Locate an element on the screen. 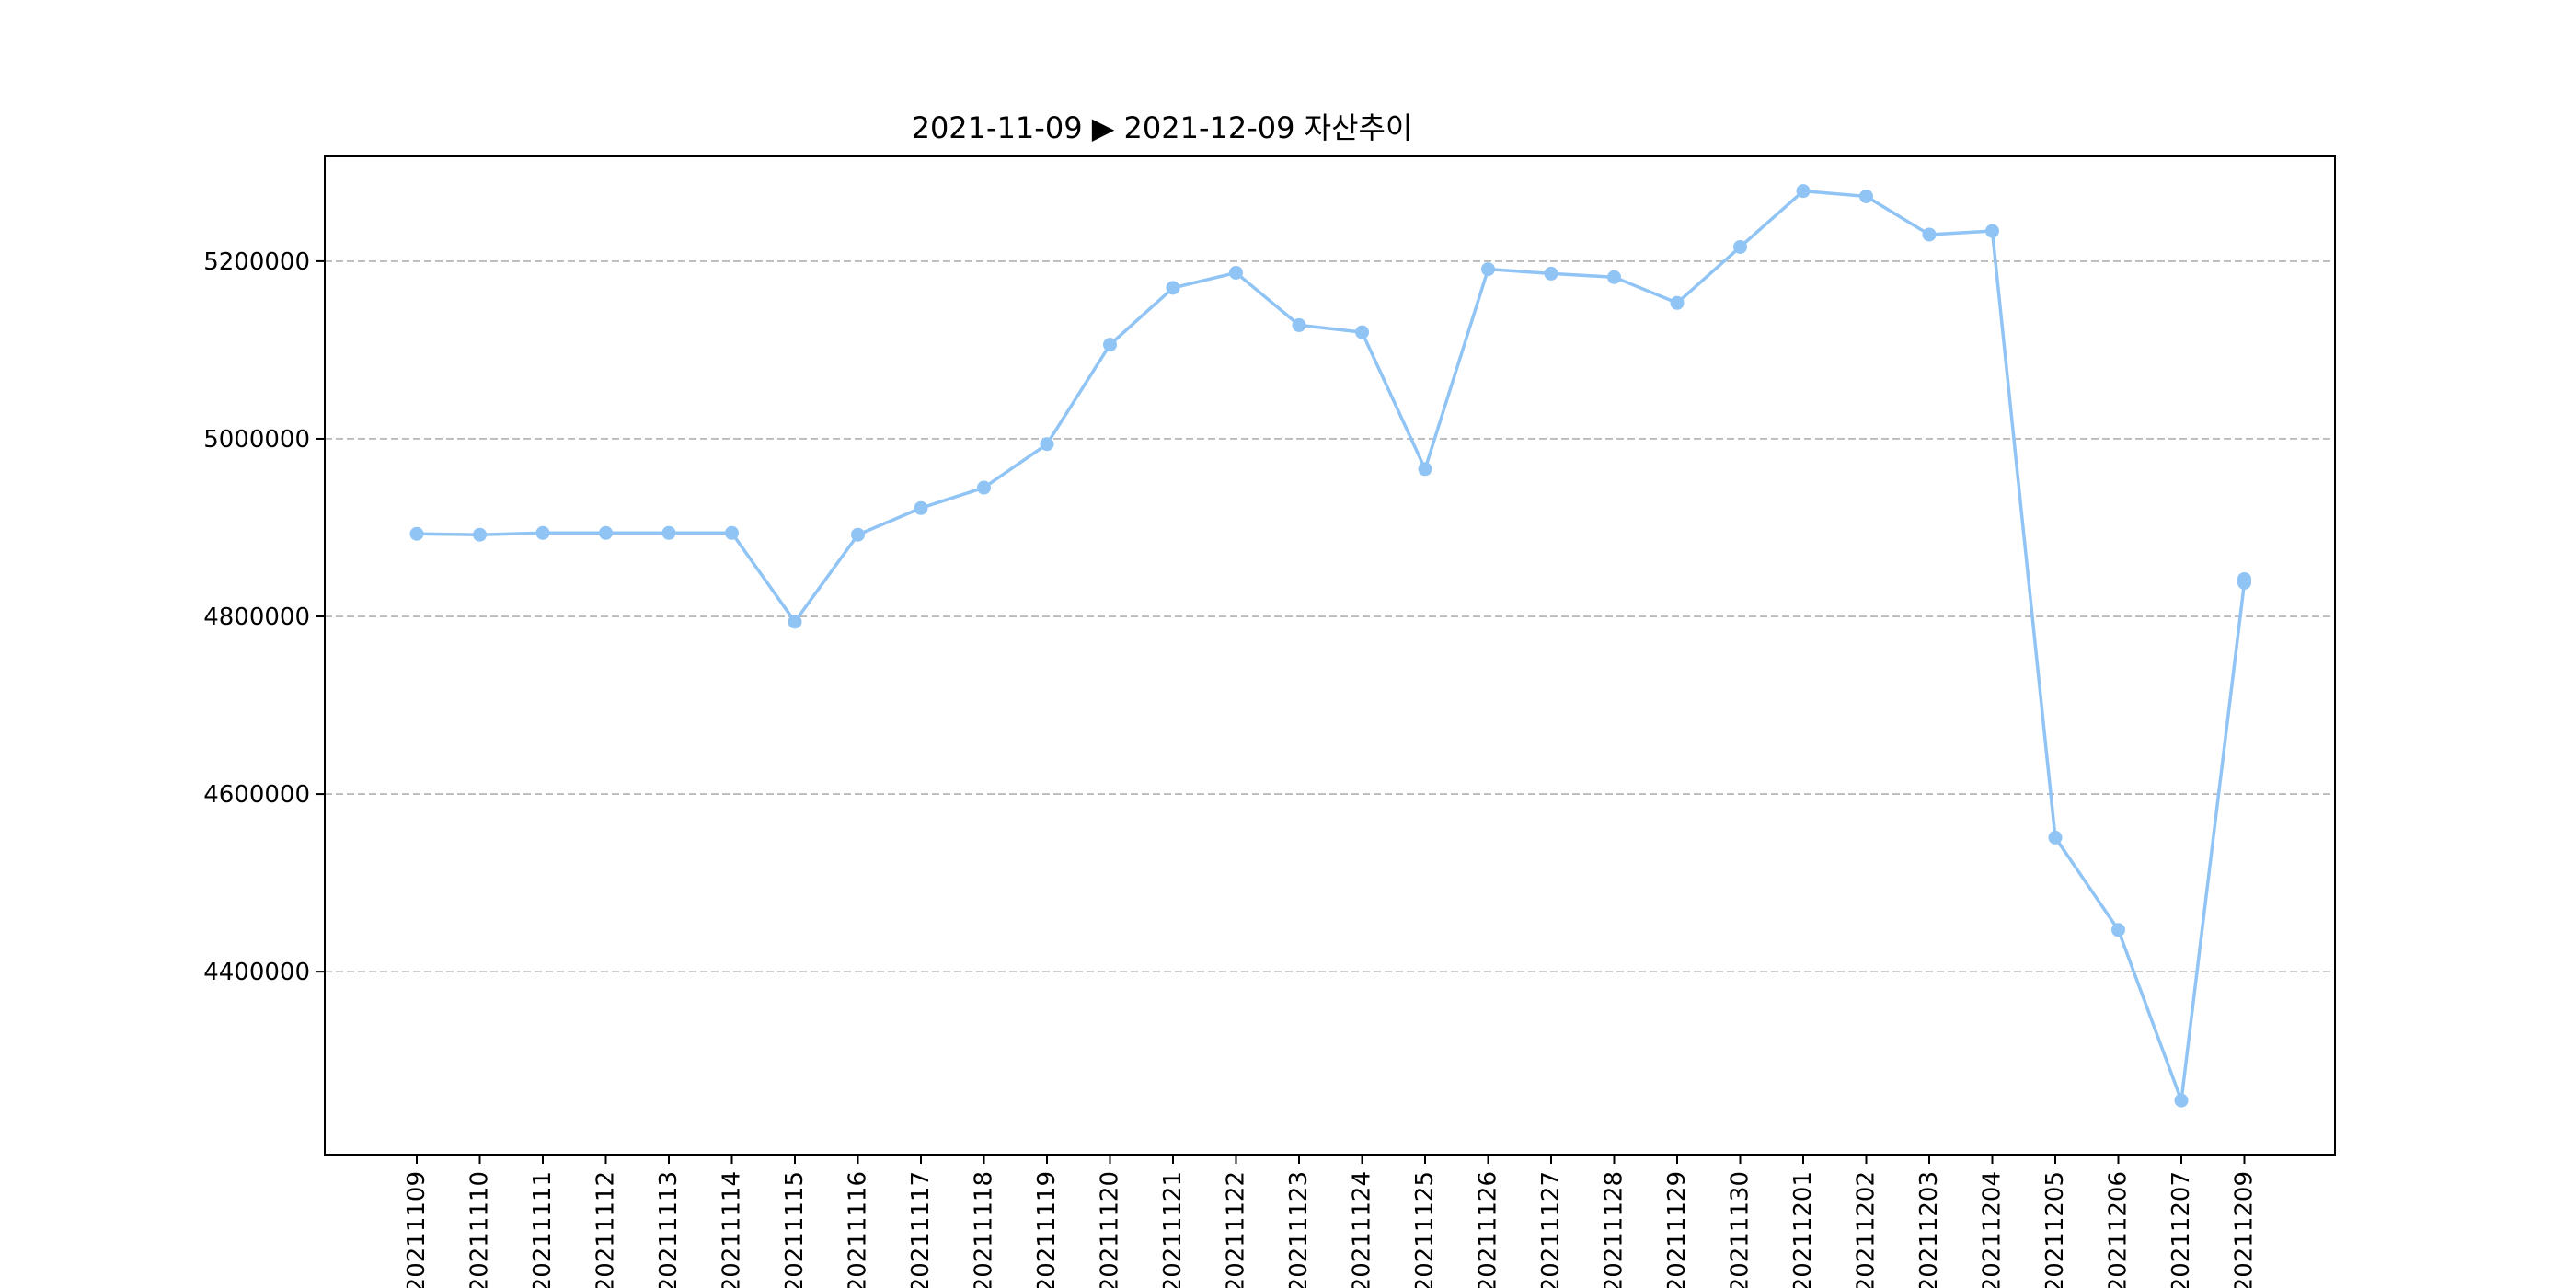 The image size is (2576, 1288). x-tick-label: 20211122 is located at coordinates (1236, 1229).